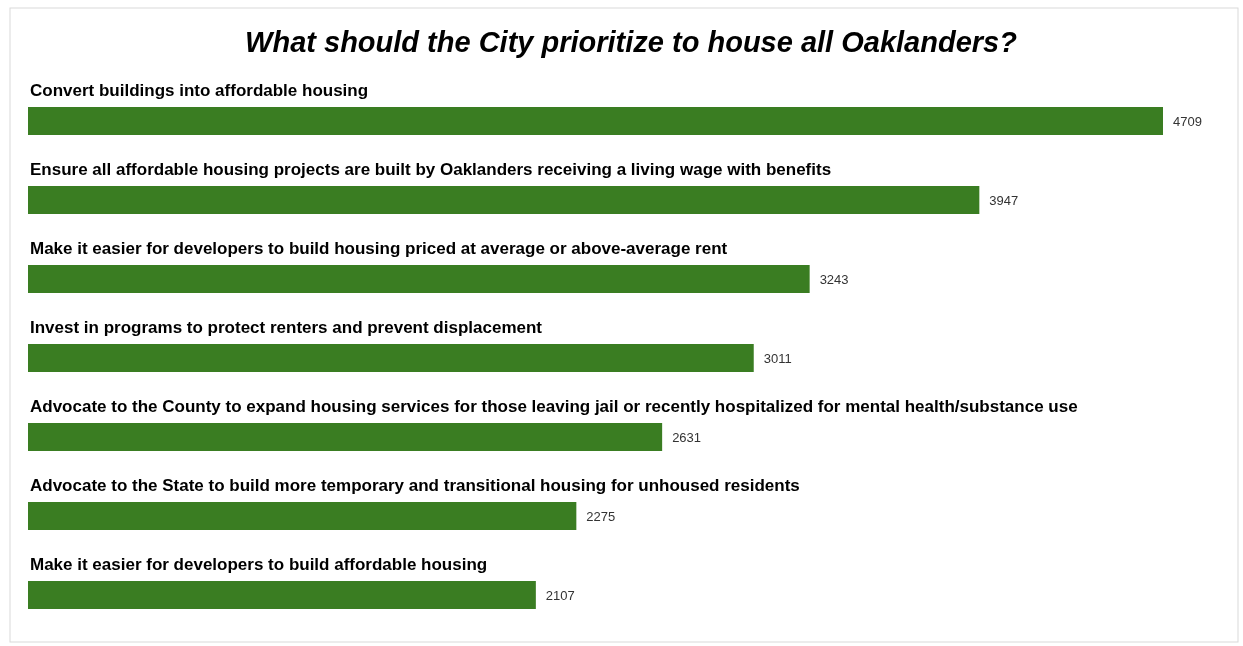 This screenshot has width=1243, height=646. What do you see at coordinates (687, 437) in the screenshot?
I see `data-label: 2631` at bounding box center [687, 437].